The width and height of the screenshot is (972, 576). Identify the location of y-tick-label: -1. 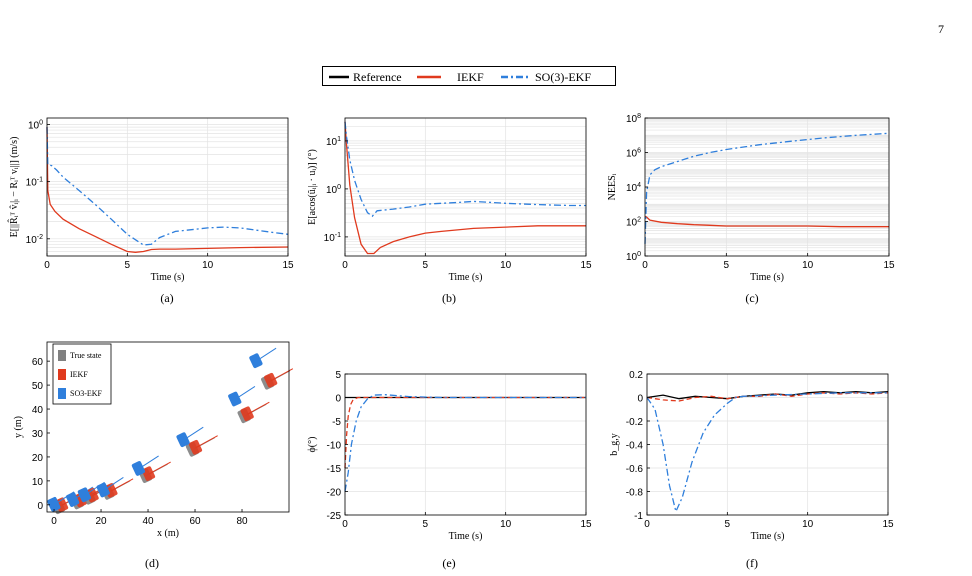
(638, 516).